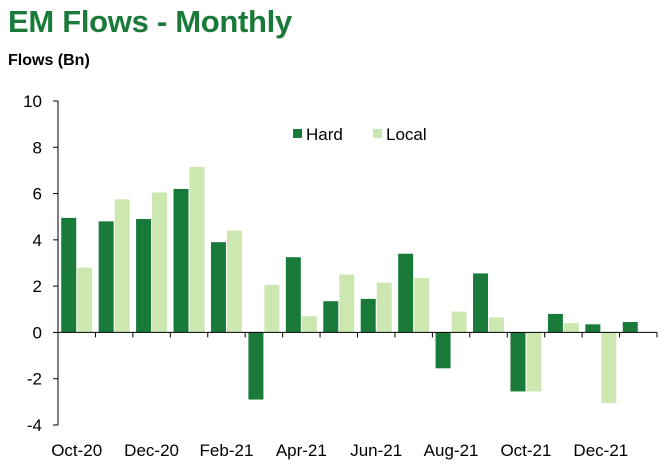  Describe the element at coordinates (37, 147) in the screenshot. I see `y-tick-label: 8` at that location.